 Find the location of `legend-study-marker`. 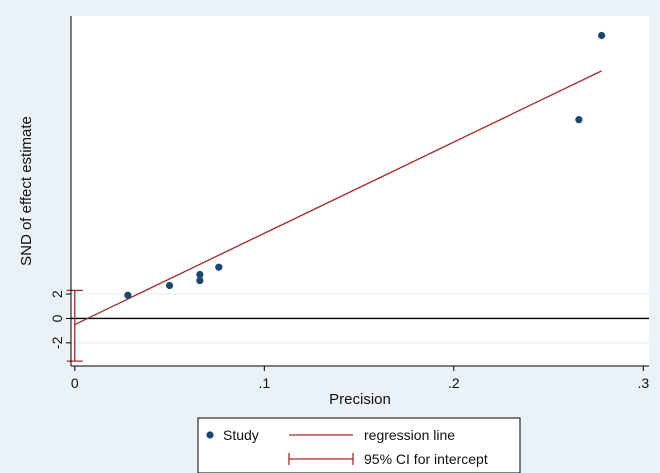

legend-study-marker is located at coordinates (210, 435).